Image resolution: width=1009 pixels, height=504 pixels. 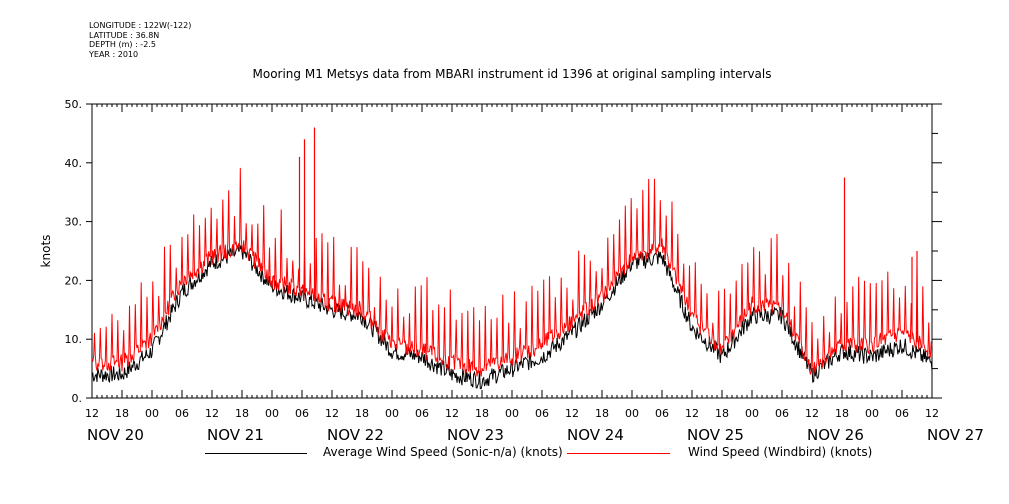 What do you see at coordinates (355, 435) in the screenshot?
I see `x-day-label: NOV 22` at bounding box center [355, 435].